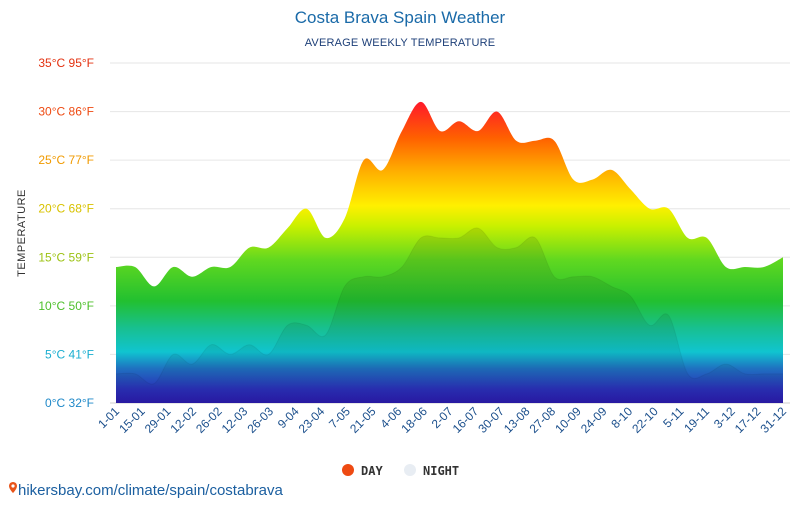 This screenshot has height=505, width=800. I want to click on map-pin-icon, so click(13, 487).